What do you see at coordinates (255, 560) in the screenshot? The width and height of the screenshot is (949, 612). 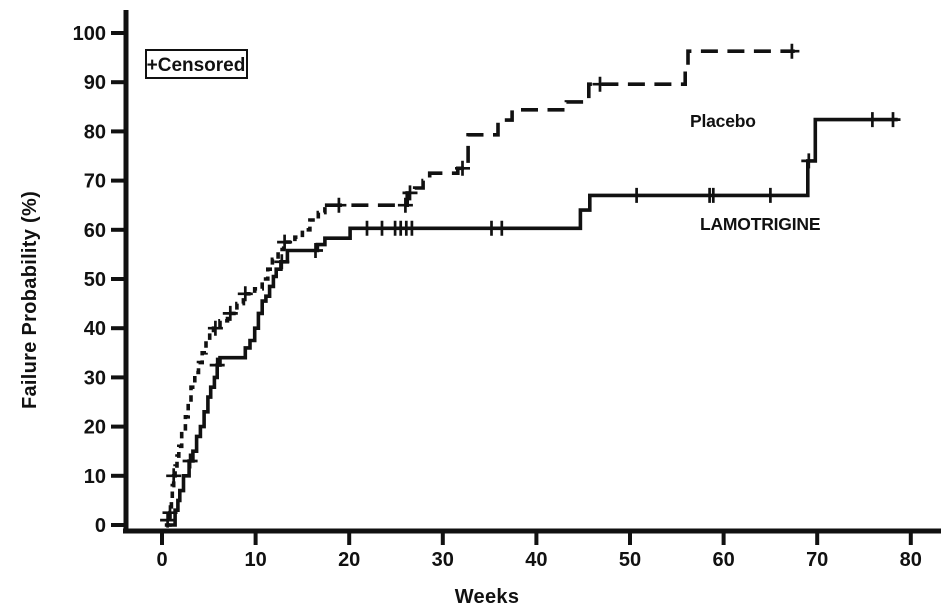 I see `x-tick-label: 10` at bounding box center [255, 560].